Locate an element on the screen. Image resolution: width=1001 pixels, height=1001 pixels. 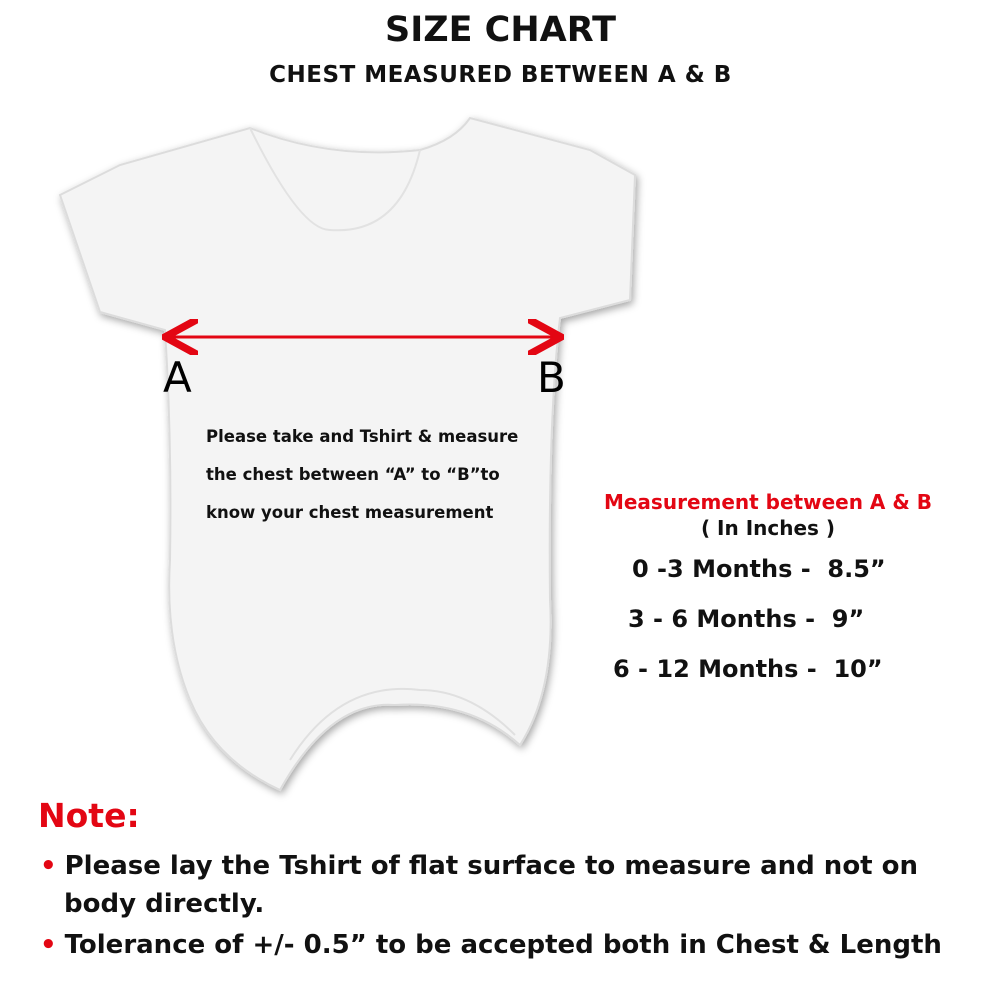
size-age: 3 - 6 Months - is located at coordinates (722, 619).